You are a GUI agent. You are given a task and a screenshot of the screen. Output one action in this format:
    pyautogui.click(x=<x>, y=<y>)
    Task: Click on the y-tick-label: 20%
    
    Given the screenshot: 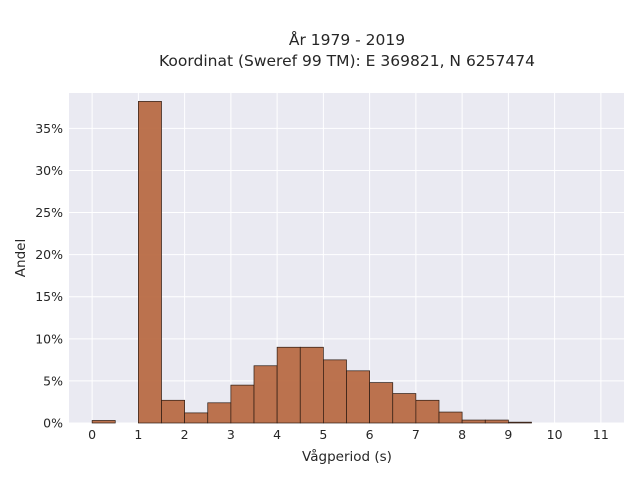 What is the action you would take?
    pyautogui.click(x=49, y=254)
    